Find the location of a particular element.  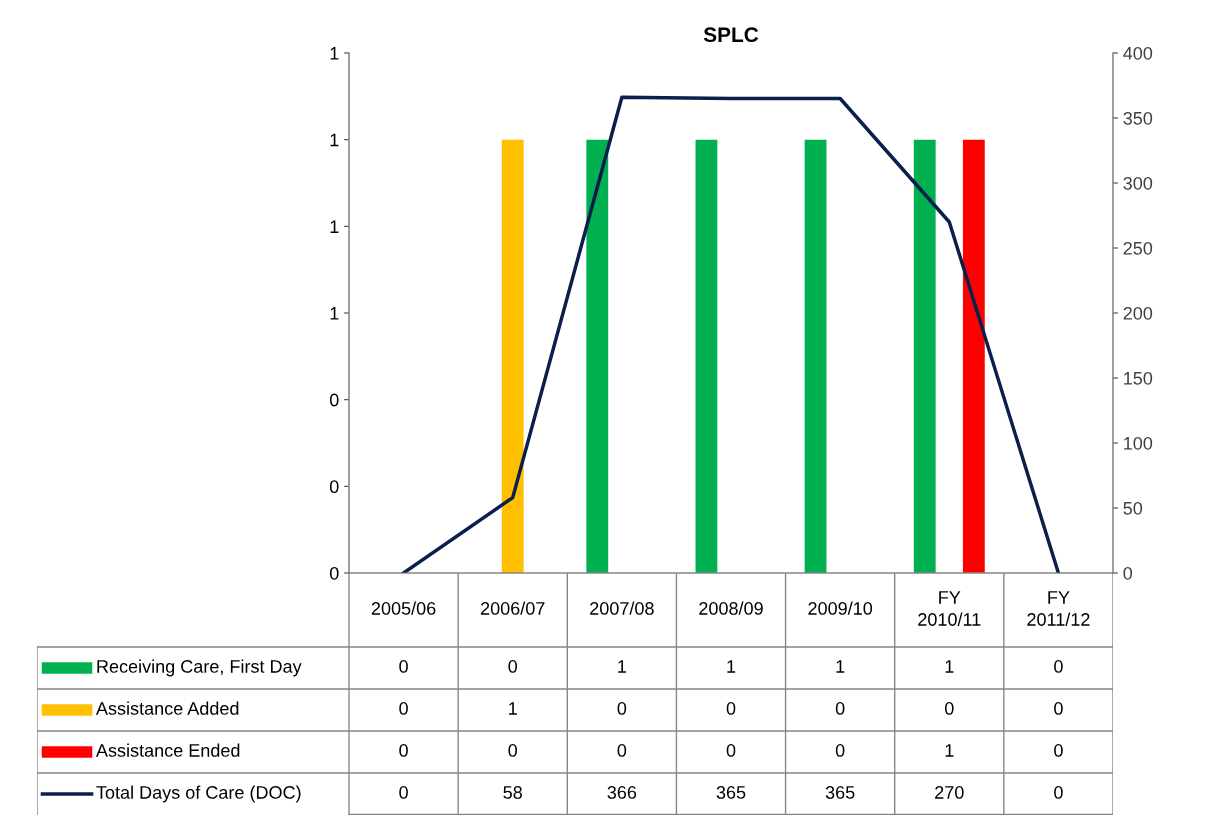

x-tick-label: FY 2010/11 is located at coordinates (949, 608).